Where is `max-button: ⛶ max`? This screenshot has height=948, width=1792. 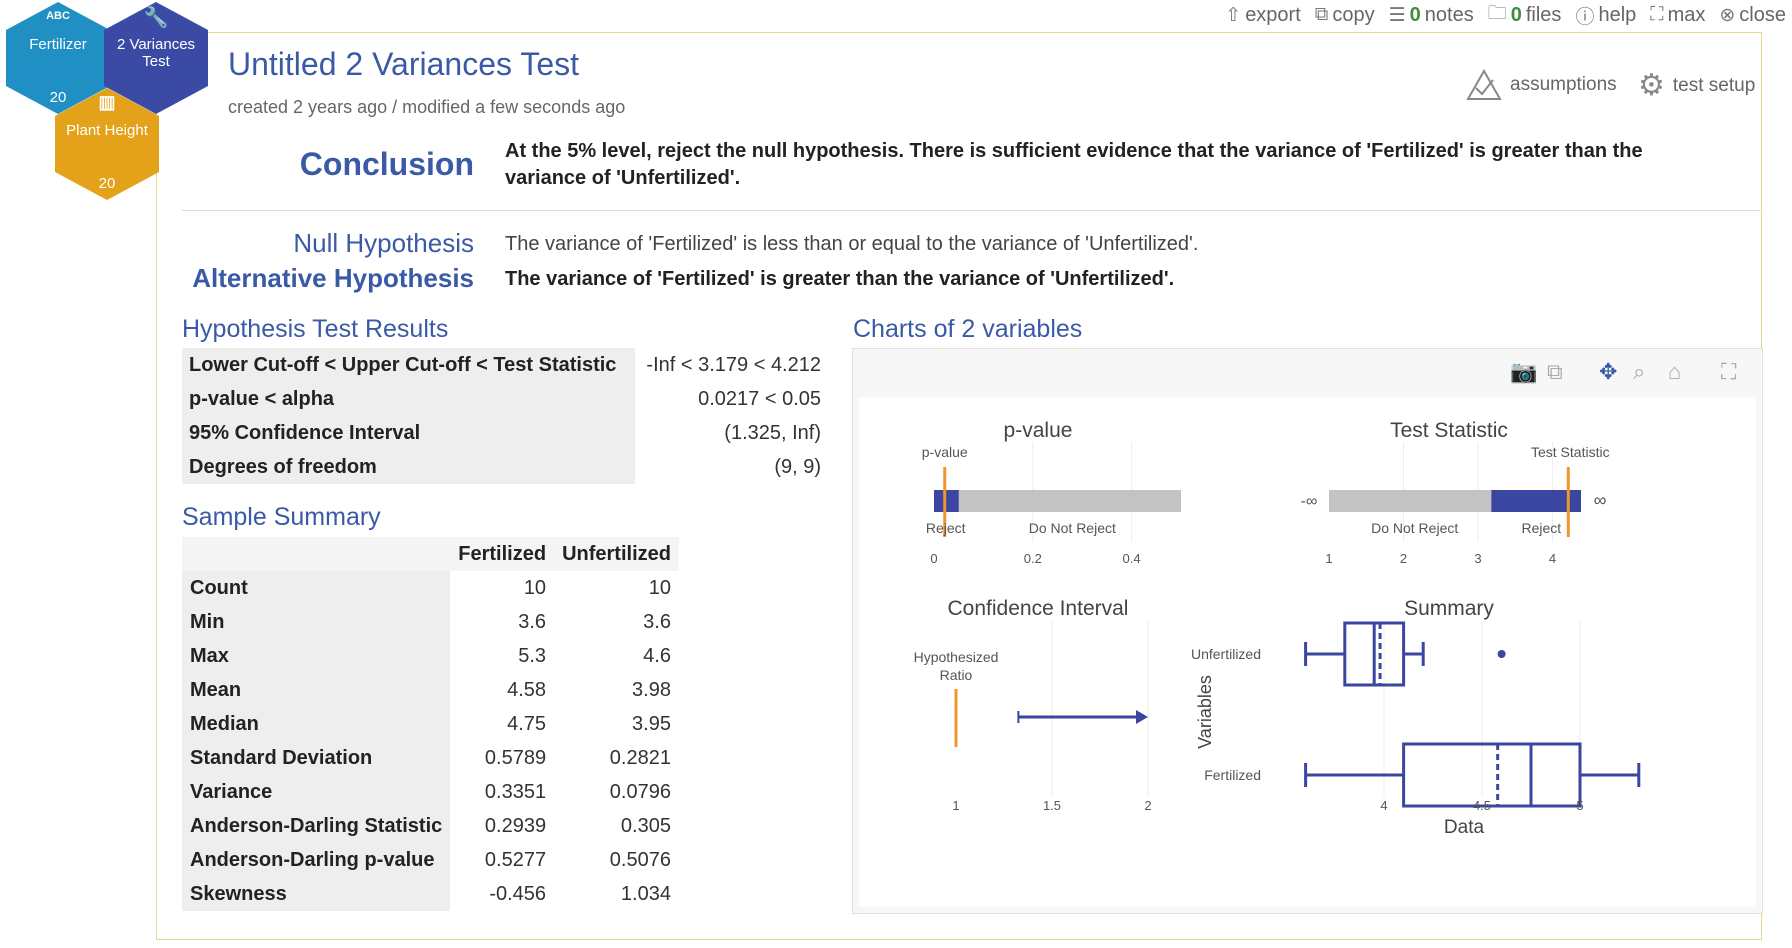 max-button: ⛶ max is located at coordinates (1678, 14).